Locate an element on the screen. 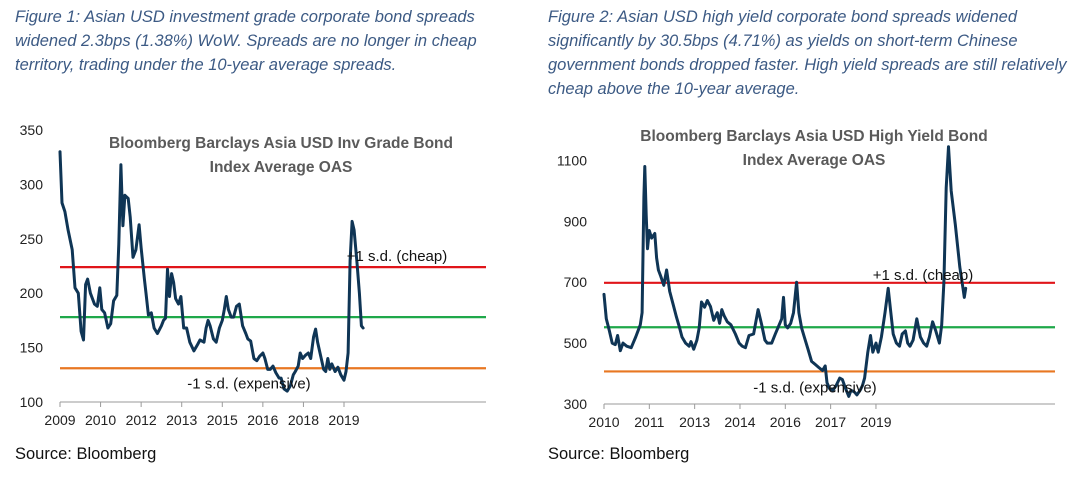 This screenshot has height=487, width=1076. figure2-source: Source: Bloomberg is located at coordinates (619, 454).